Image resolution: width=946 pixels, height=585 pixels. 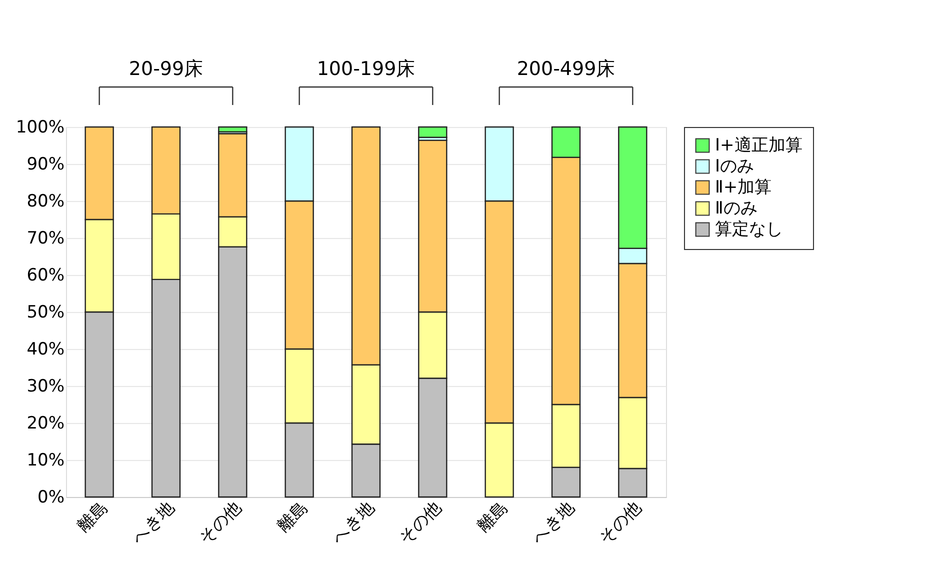 I want to click on y-tick-label: 70%, so click(x=45, y=238).